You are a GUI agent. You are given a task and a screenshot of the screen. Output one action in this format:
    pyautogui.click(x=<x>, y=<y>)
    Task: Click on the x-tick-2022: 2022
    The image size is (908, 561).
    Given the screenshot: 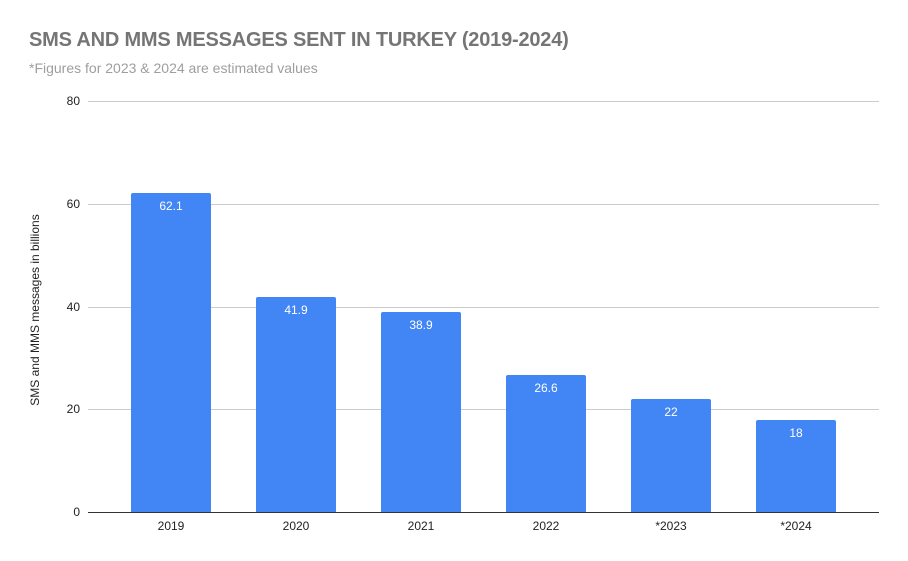 What is the action you would take?
    pyautogui.click(x=546, y=526)
    